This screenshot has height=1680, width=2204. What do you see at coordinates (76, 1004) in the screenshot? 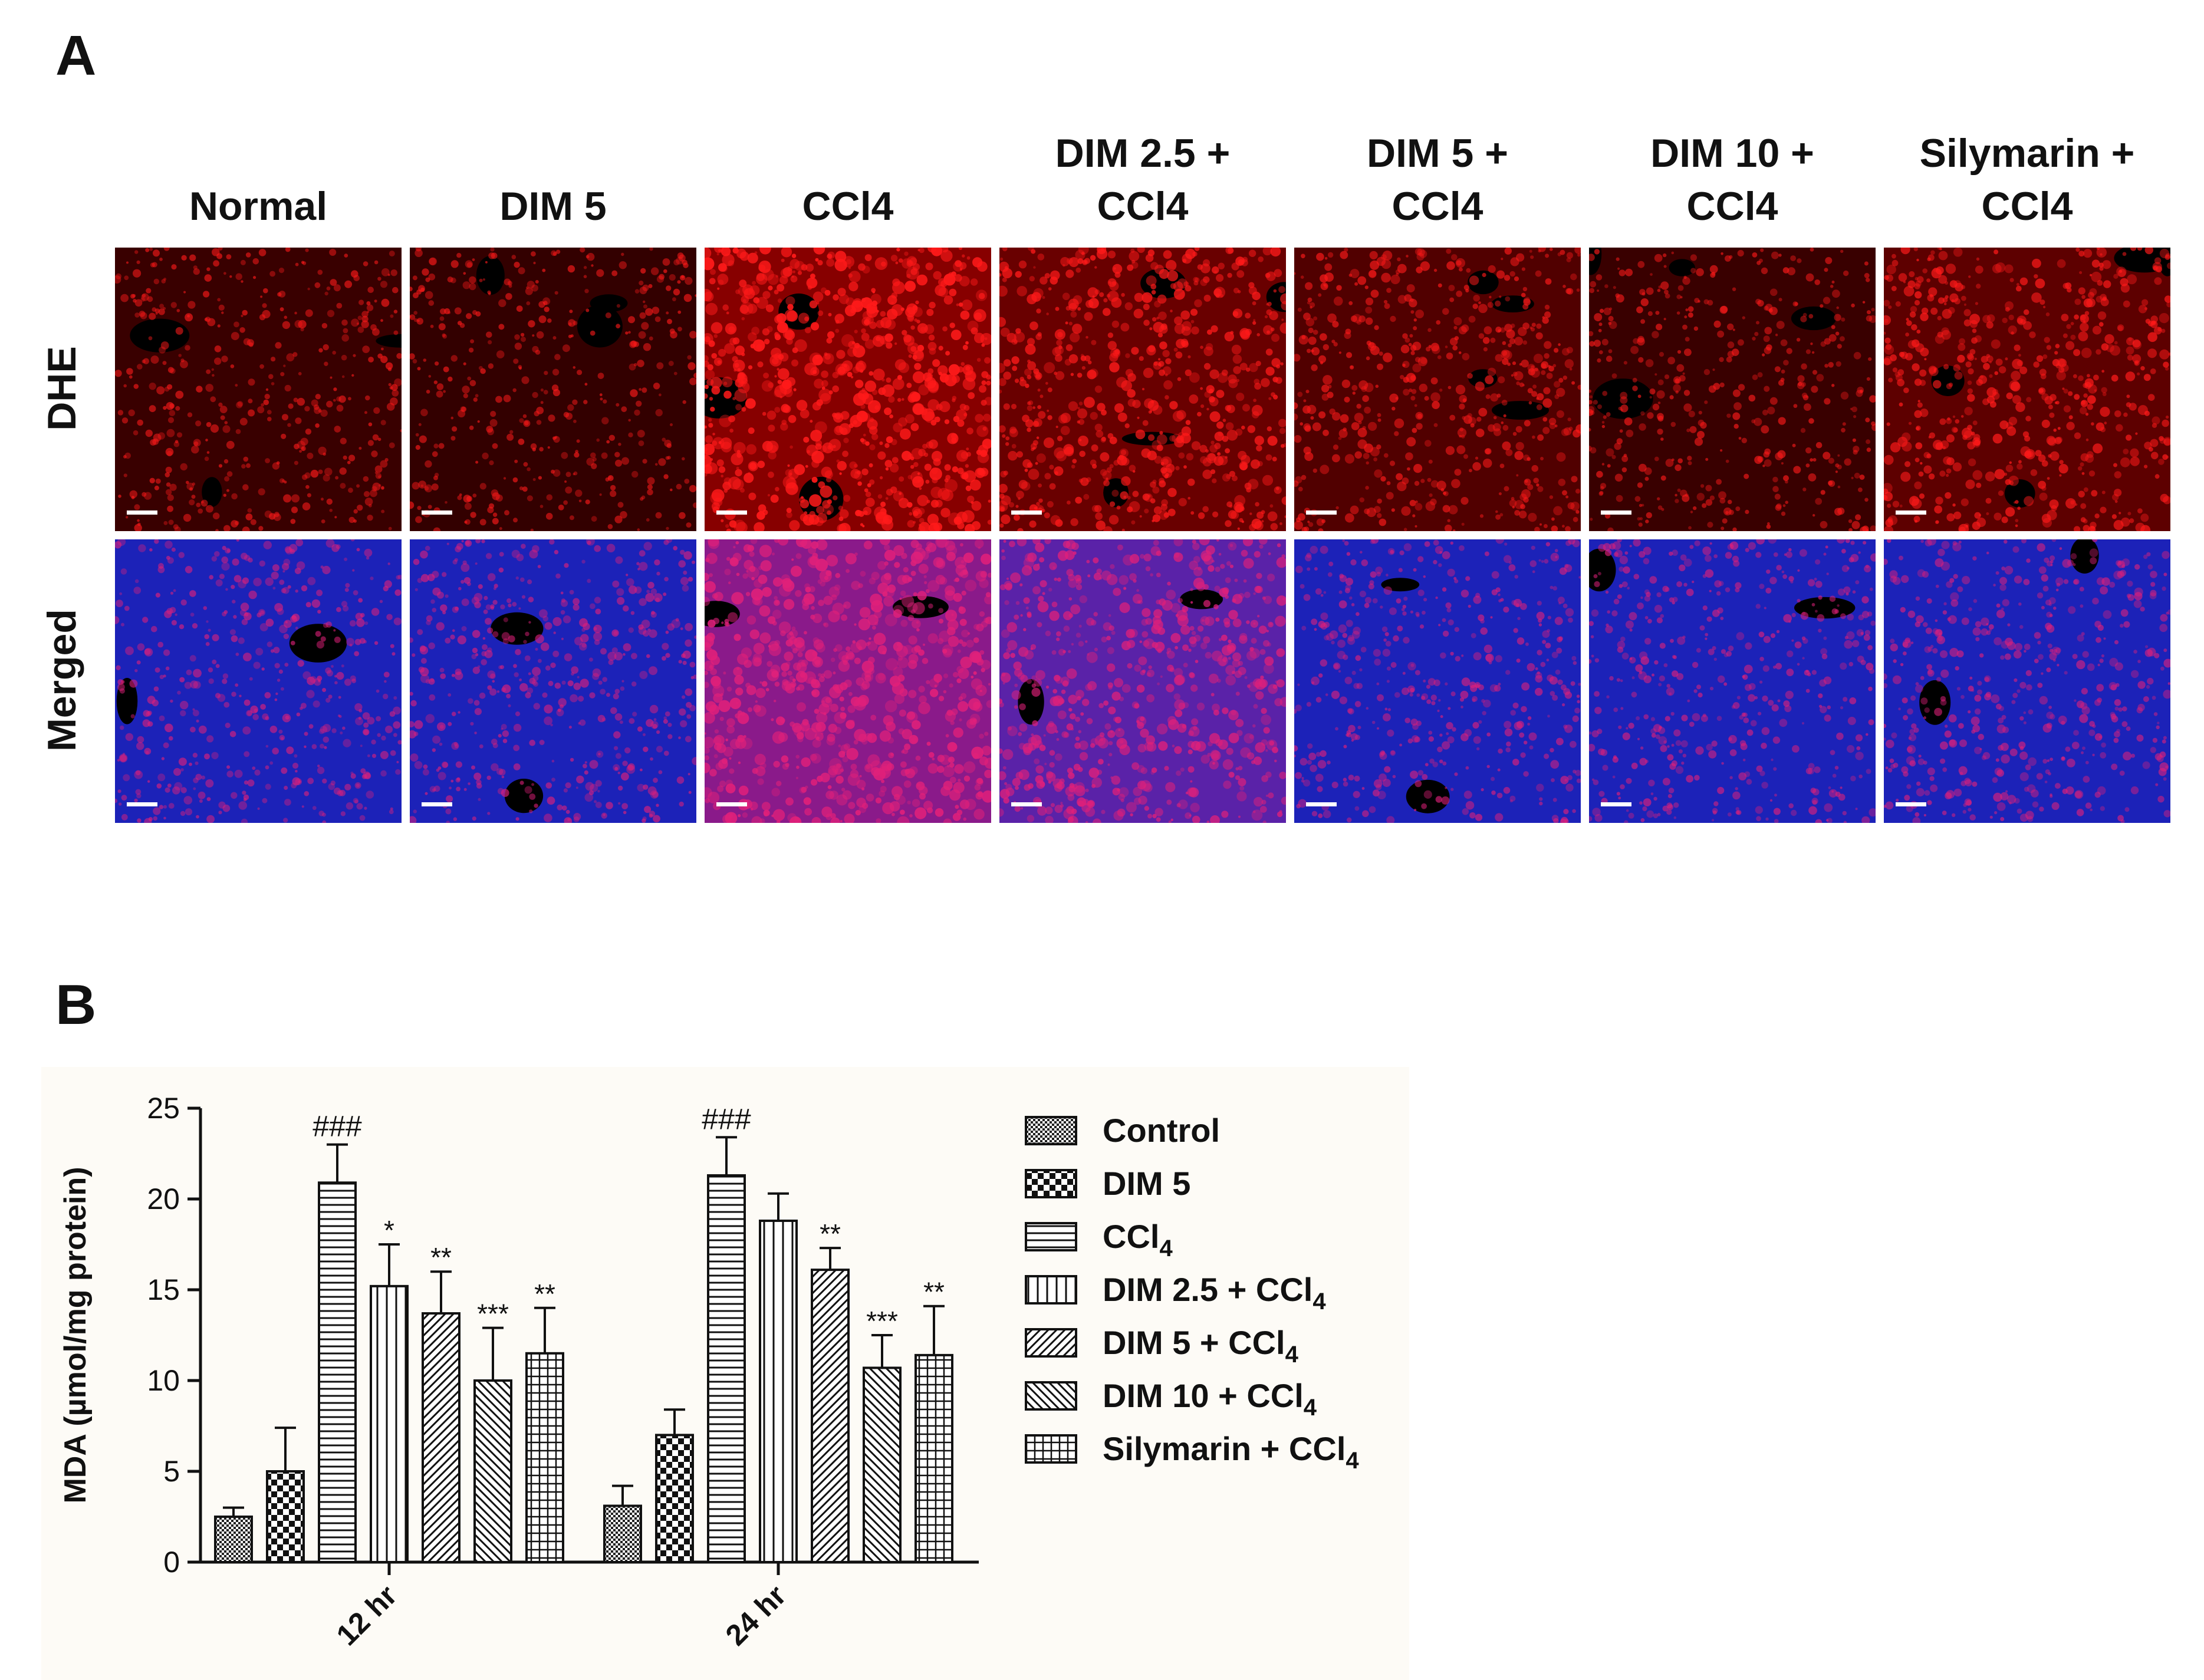
I see `panel-b-label: B` at bounding box center [76, 1004].